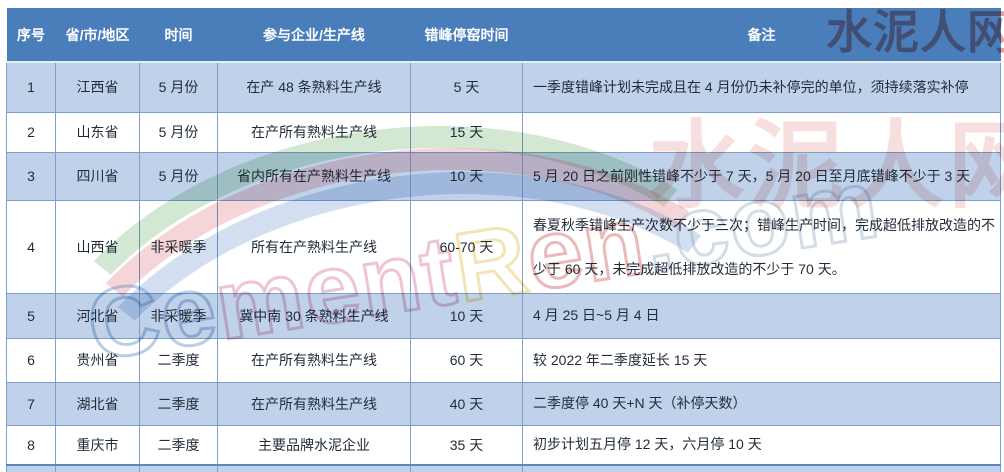 The height and width of the screenshot is (472, 1004). What do you see at coordinates (466, 132) in the screenshot?
I see `cell-days: 15 天` at bounding box center [466, 132].